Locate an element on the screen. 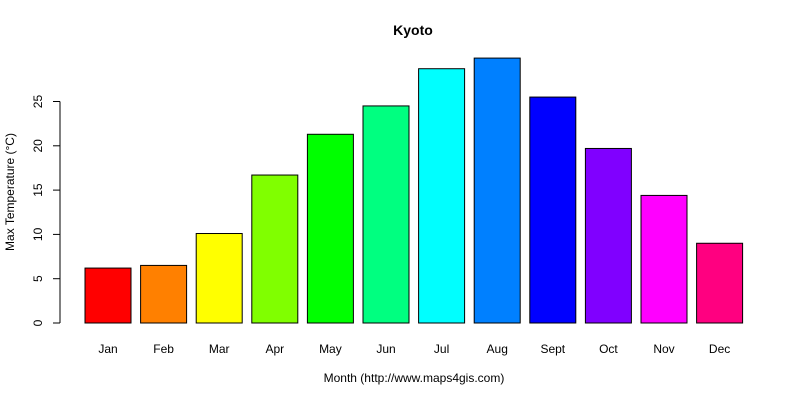  bar-may is located at coordinates (330, 228).